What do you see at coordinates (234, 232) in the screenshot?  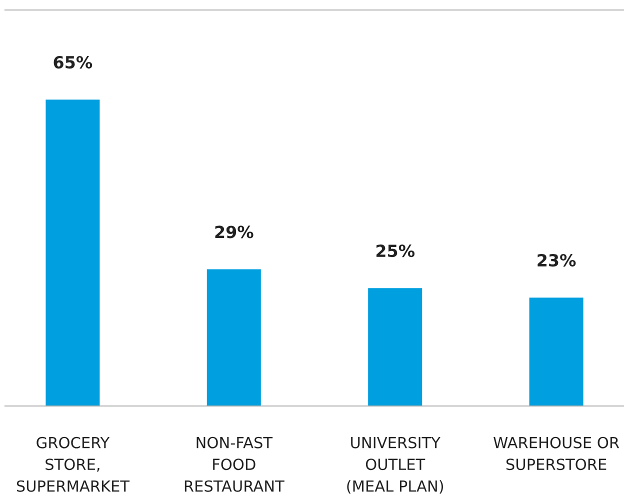 I see `data-label: 29%` at bounding box center [234, 232].